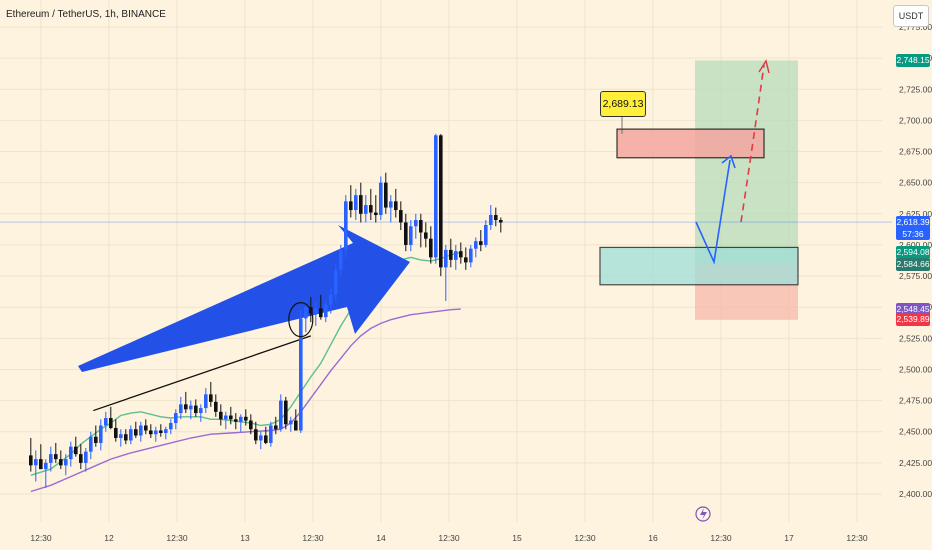 Image resolution: width=932 pixels, height=550 pixels. I want to click on drawings, so click(244, 318).